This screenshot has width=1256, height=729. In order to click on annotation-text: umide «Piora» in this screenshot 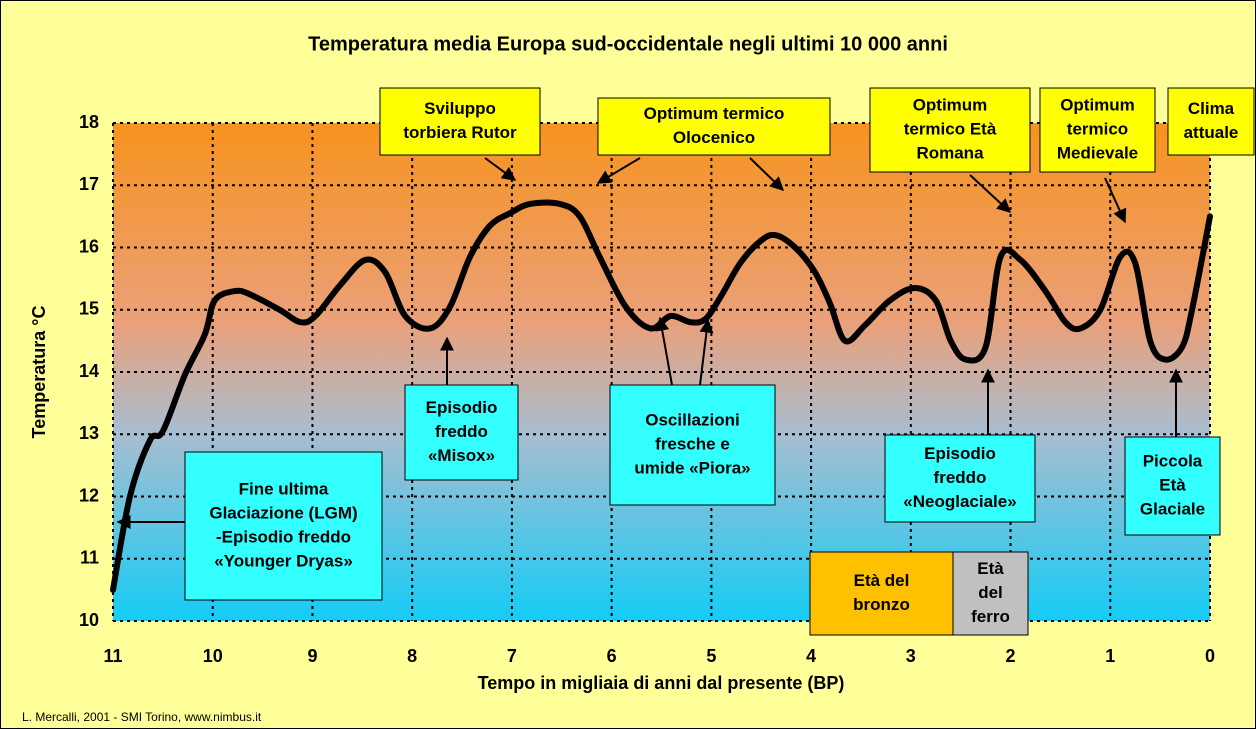, I will do `click(692, 467)`.